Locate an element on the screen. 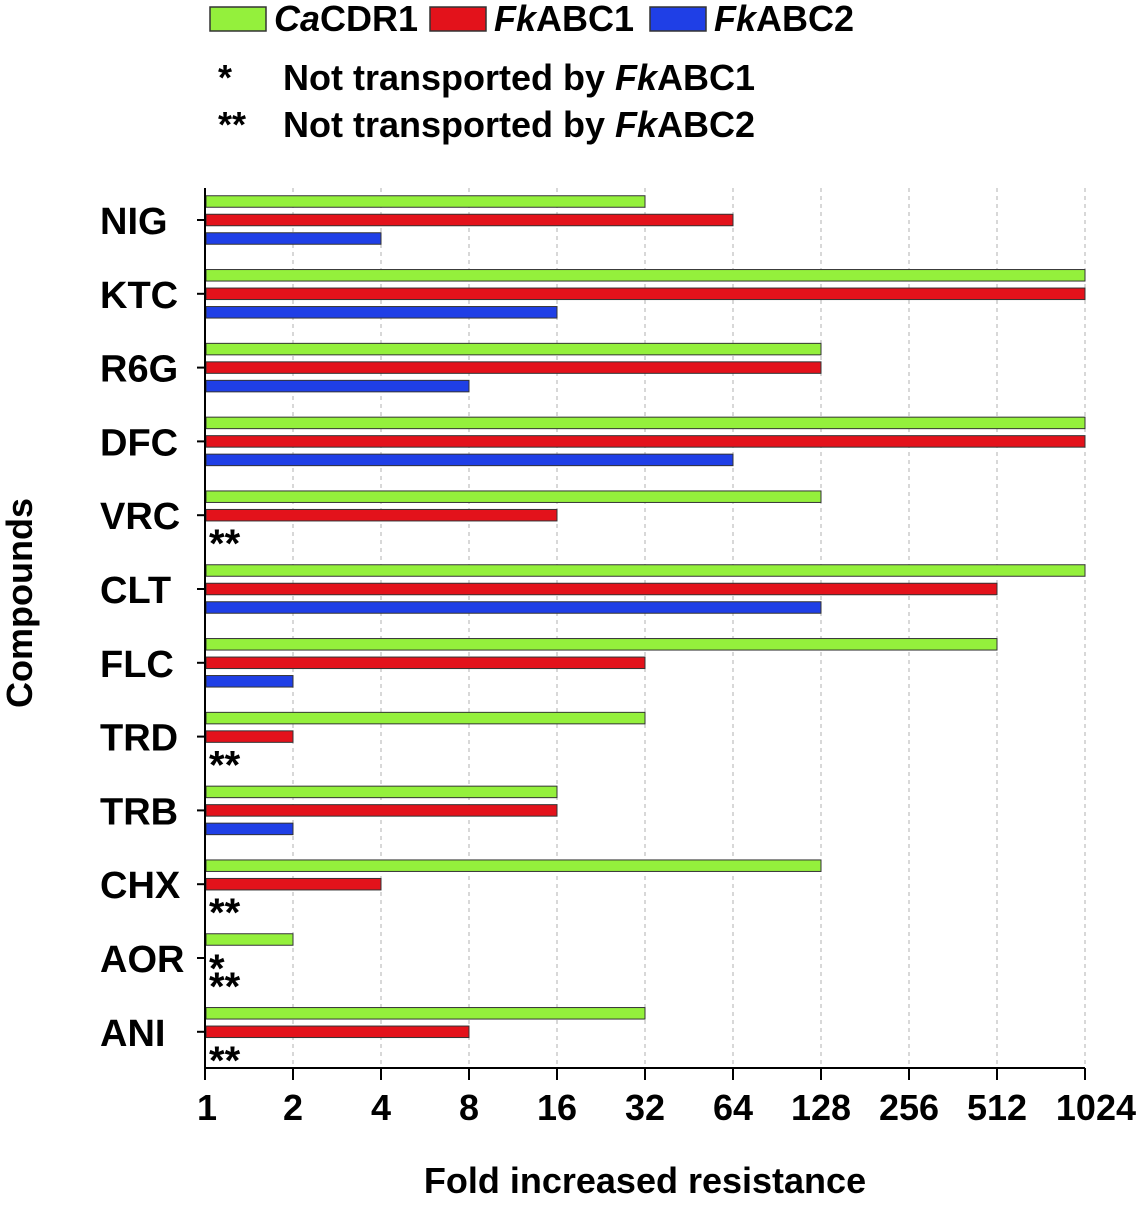 This screenshot has height=1205, width=1140. bar-flc-fkabc1 is located at coordinates (425, 663).